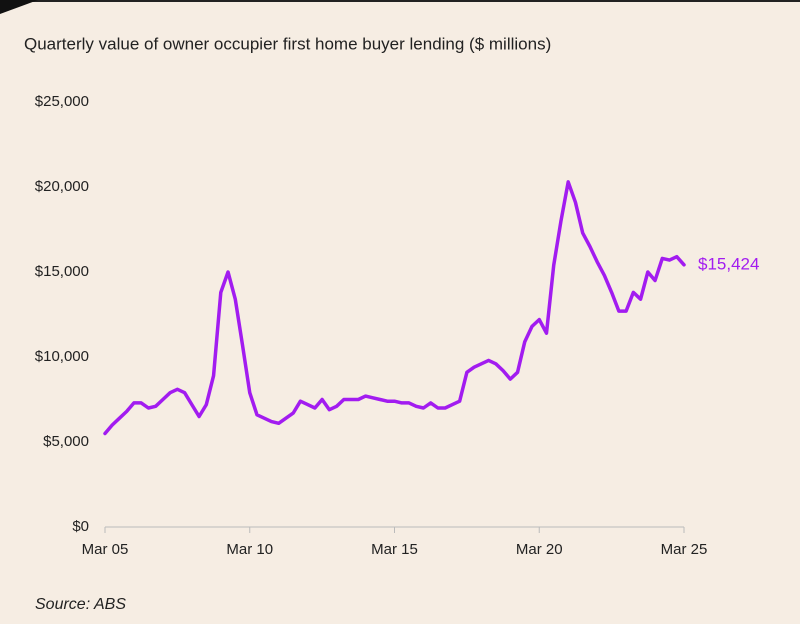 This screenshot has width=800, height=624. I want to click on source: Source: ABS, so click(80, 604).